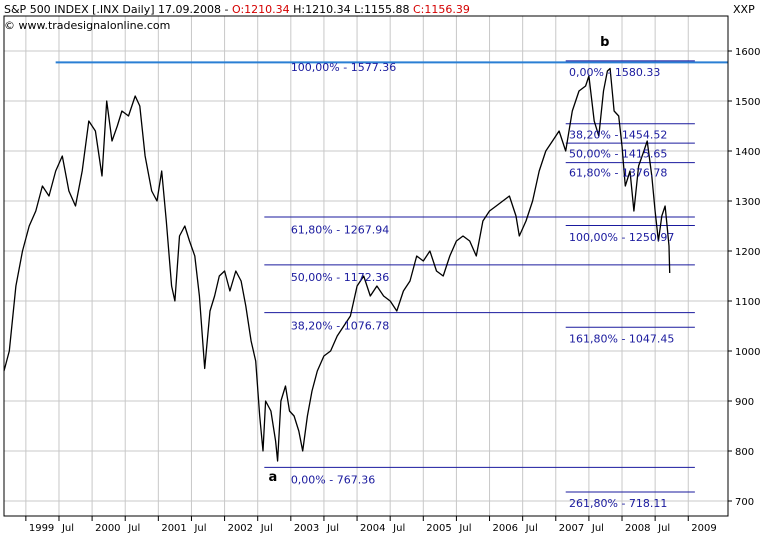 The image size is (769, 536). Describe the element at coordinates (505, 528) in the screenshot. I see `x-tick-label: 2006` at that location.